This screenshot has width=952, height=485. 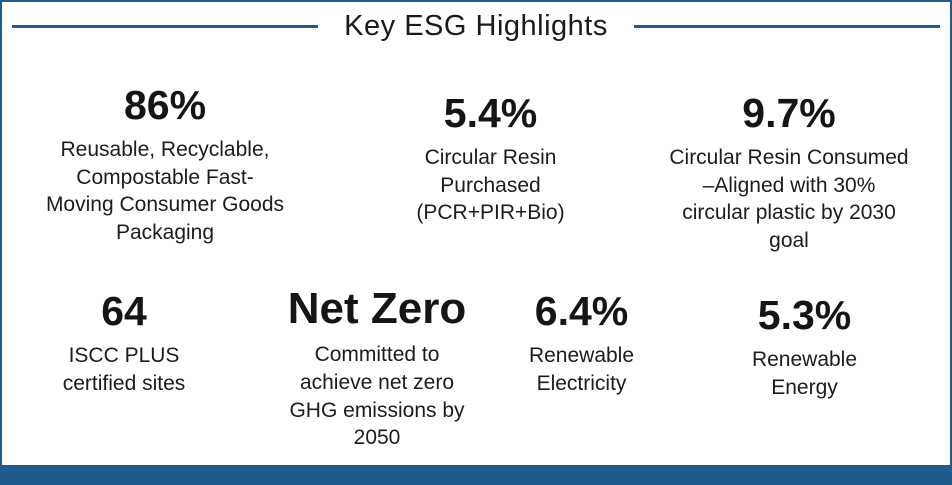 I want to click on title-divider-right, so click(x=787, y=26).